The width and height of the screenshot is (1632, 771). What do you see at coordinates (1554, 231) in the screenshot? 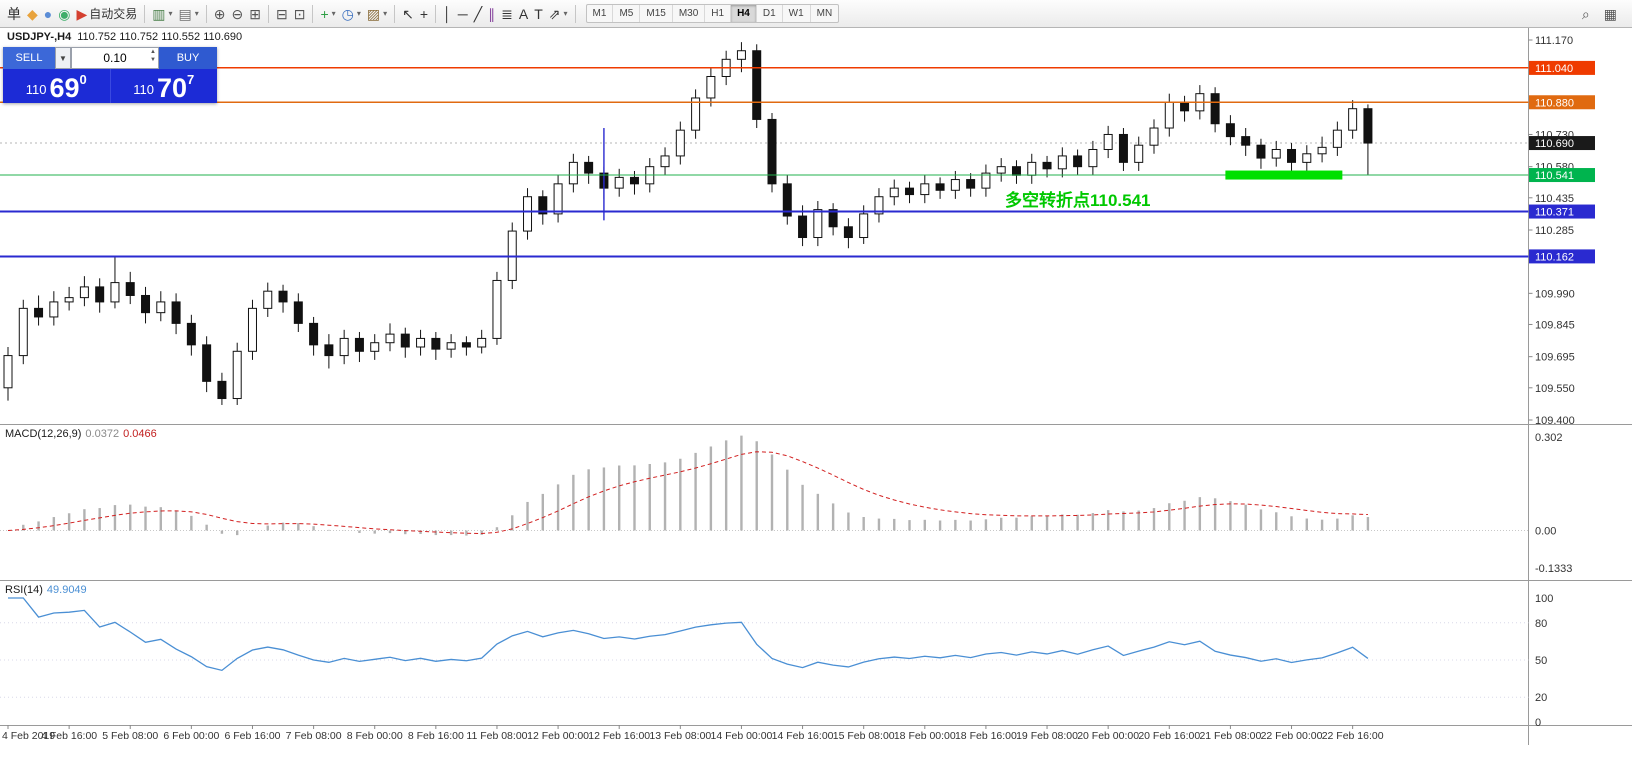
I see `price-tick-label: 110.285` at bounding box center [1554, 231].